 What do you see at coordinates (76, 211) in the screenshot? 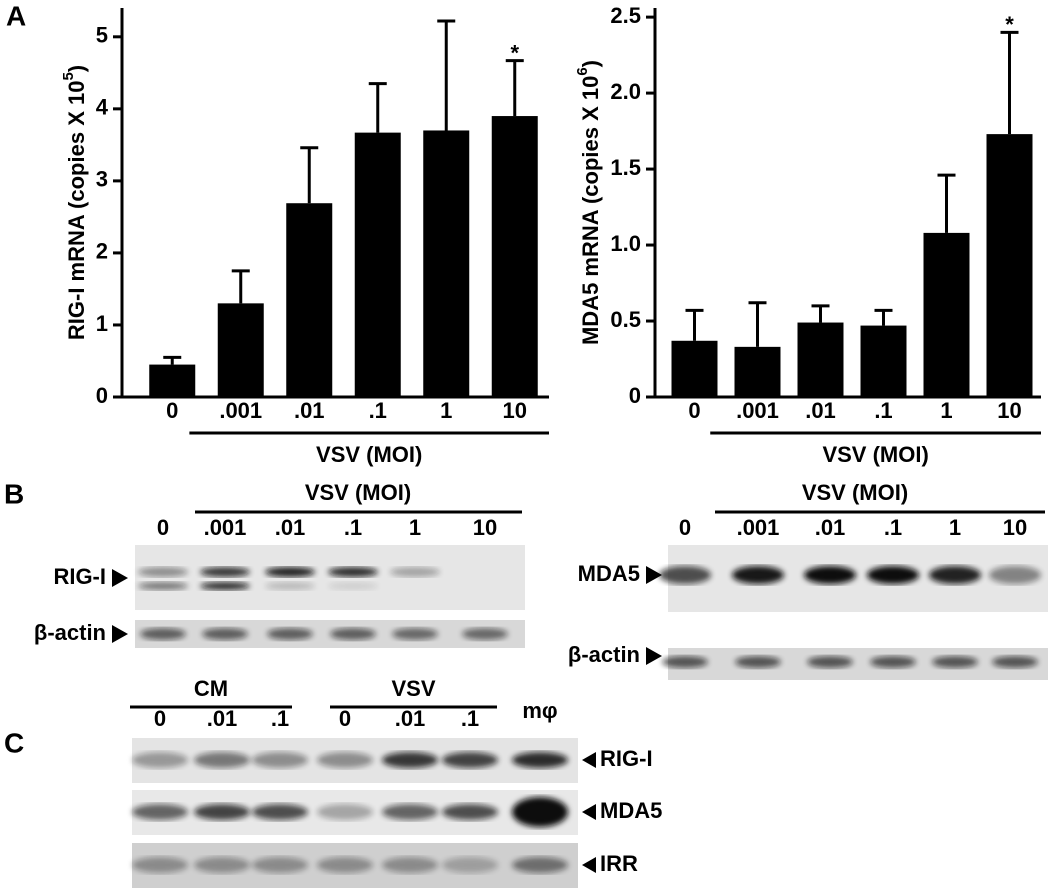
I see `y-axis-label-text: RIG-I mRNA (copies X 10` at bounding box center [76, 211].